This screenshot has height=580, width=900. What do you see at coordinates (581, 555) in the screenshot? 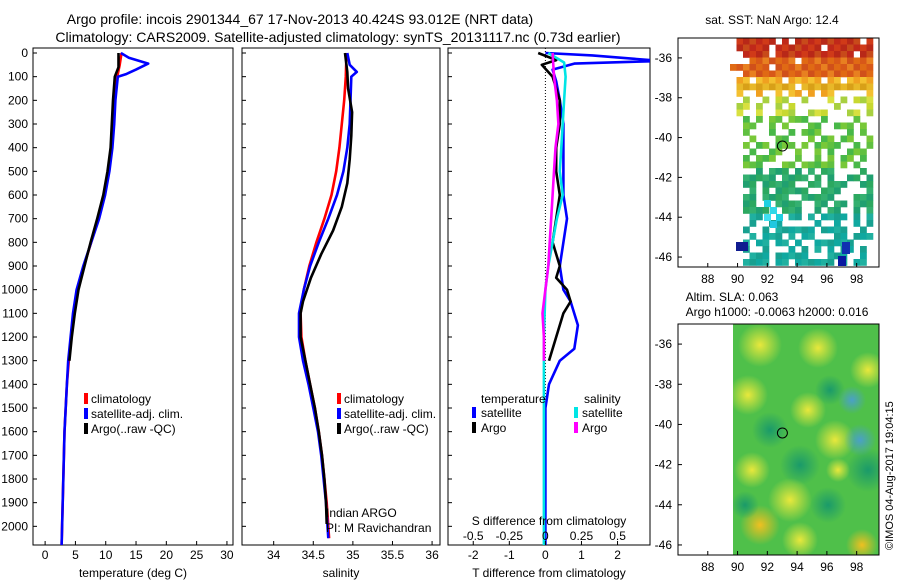
I see `x-tick-label: 1` at bounding box center [581, 555].